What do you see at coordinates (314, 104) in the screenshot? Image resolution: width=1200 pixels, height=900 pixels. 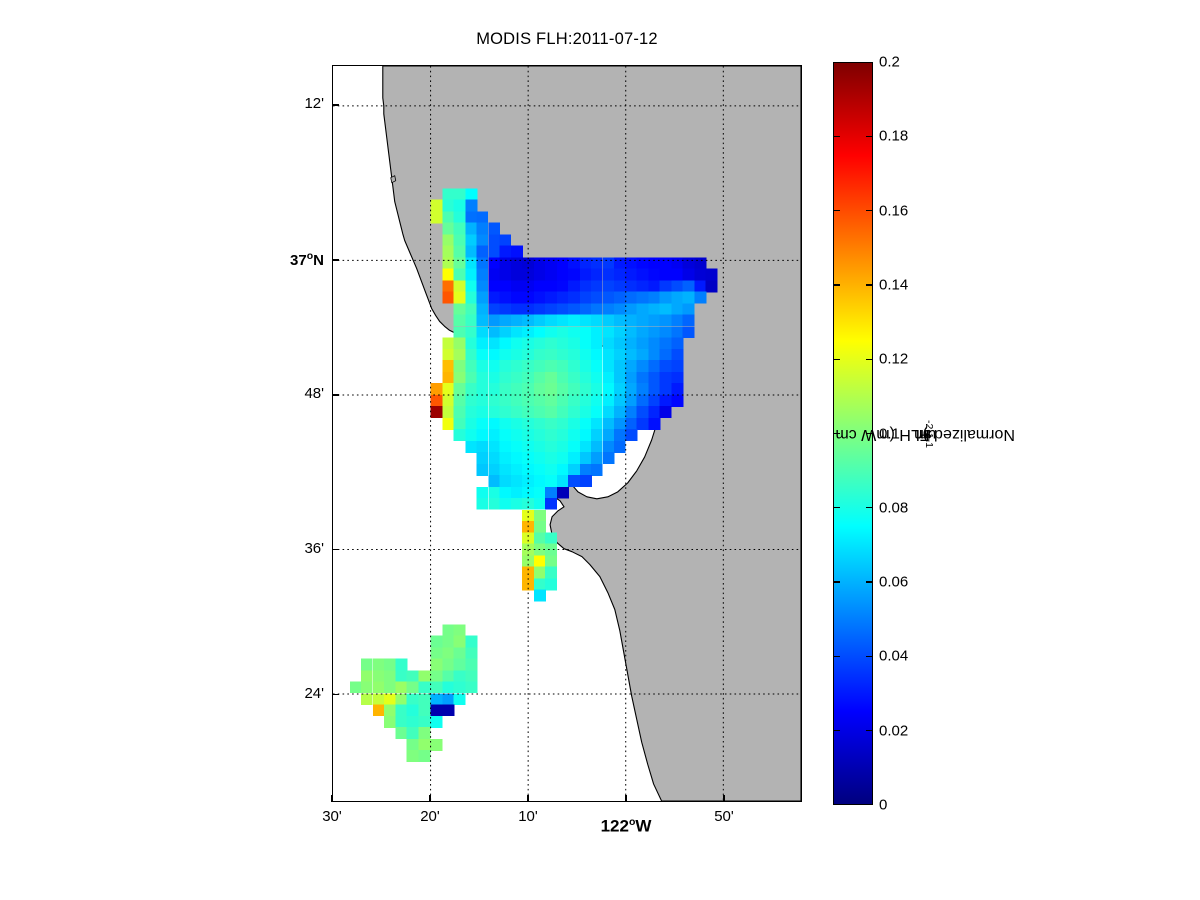 I see `y-tick-label-0: 12'` at bounding box center [314, 104].